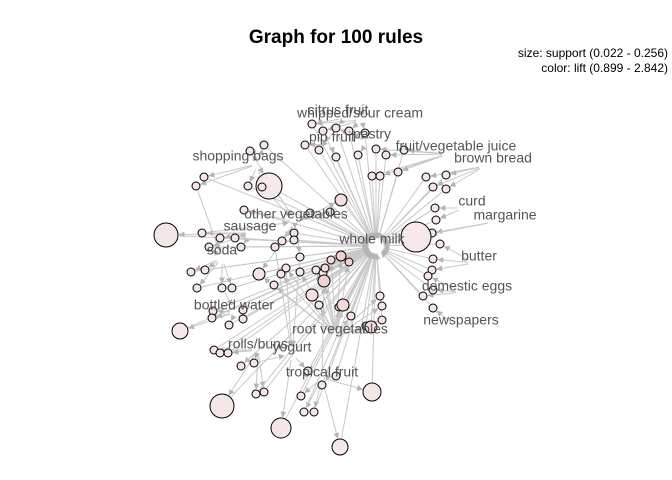  I want to click on item-label: brown bread, so click(493, 158).